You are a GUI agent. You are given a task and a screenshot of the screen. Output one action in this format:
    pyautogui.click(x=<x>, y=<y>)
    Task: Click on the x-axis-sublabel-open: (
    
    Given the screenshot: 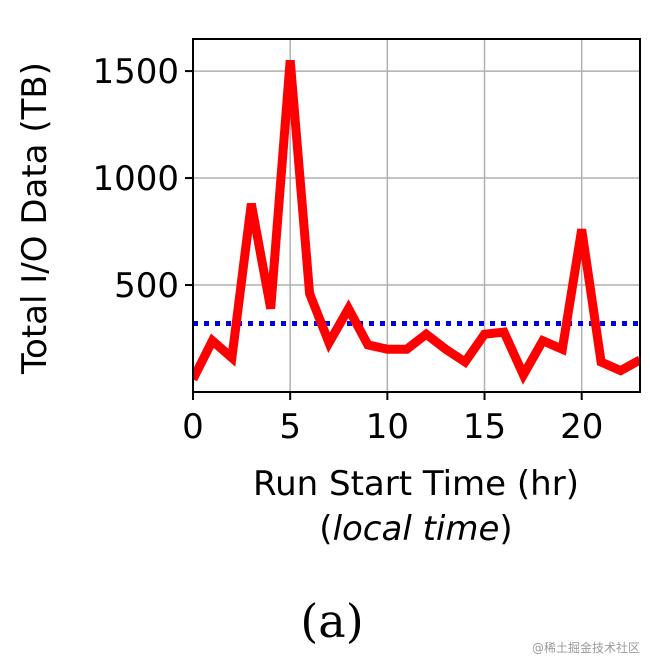 What is the action you would take?
    pyautogui.click(x=325, y=529)
    